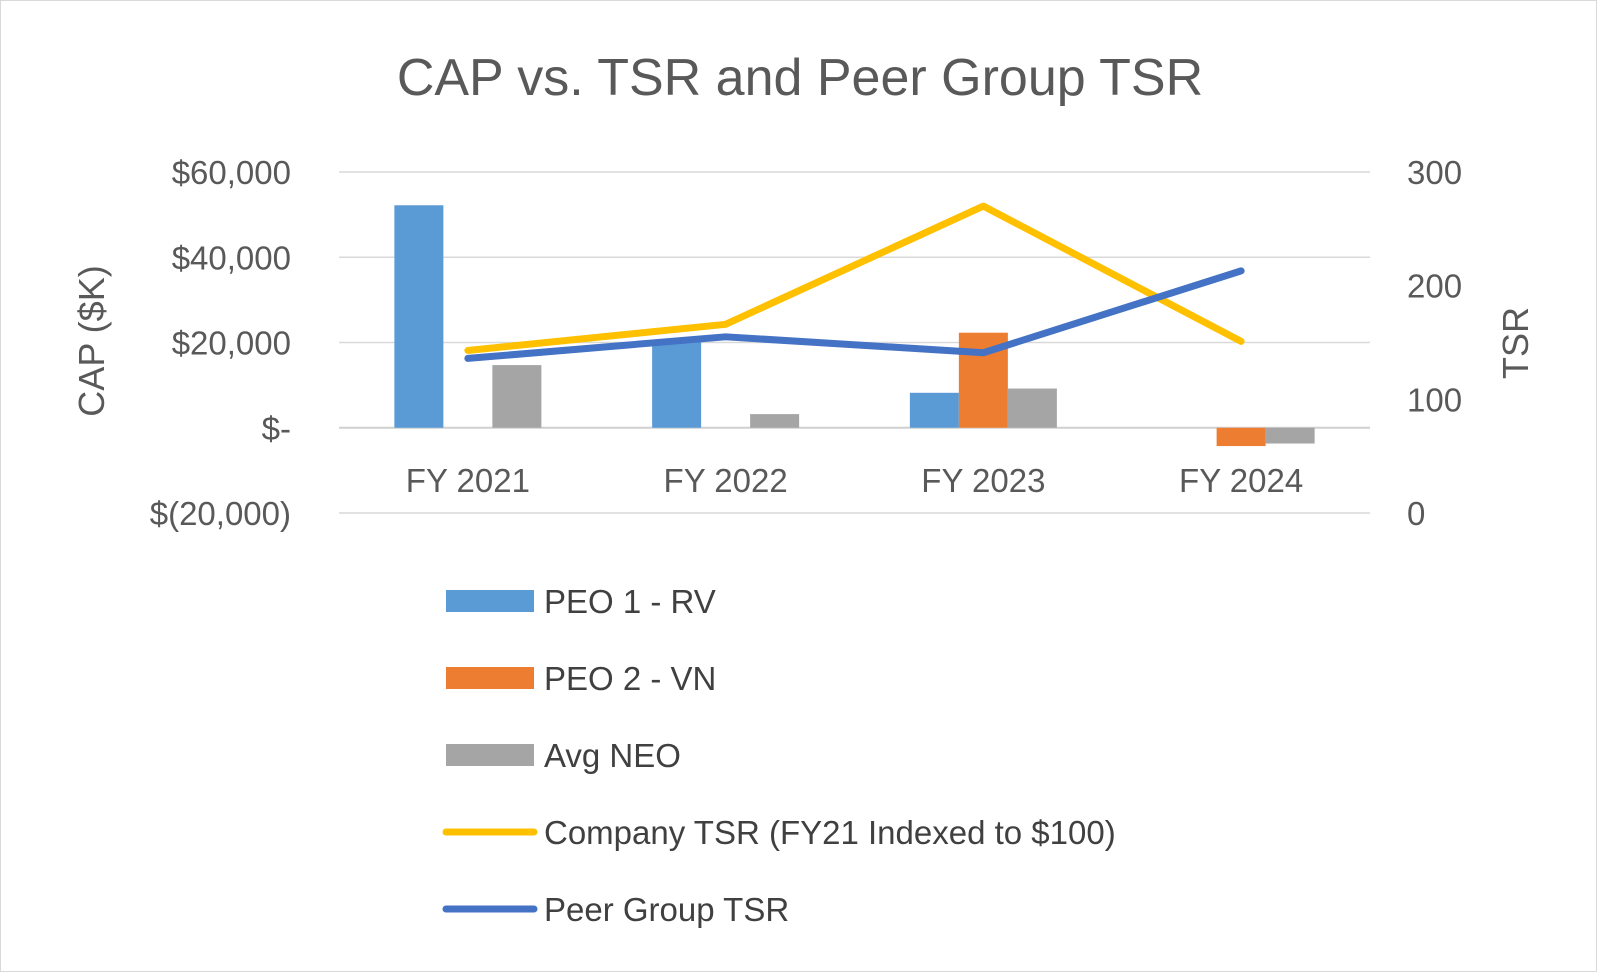  I want to click on legend-label-company-tsr-fy21-indexed-to-100-: Company TSR (FY21 Indexed to $100), so click(830, 832).